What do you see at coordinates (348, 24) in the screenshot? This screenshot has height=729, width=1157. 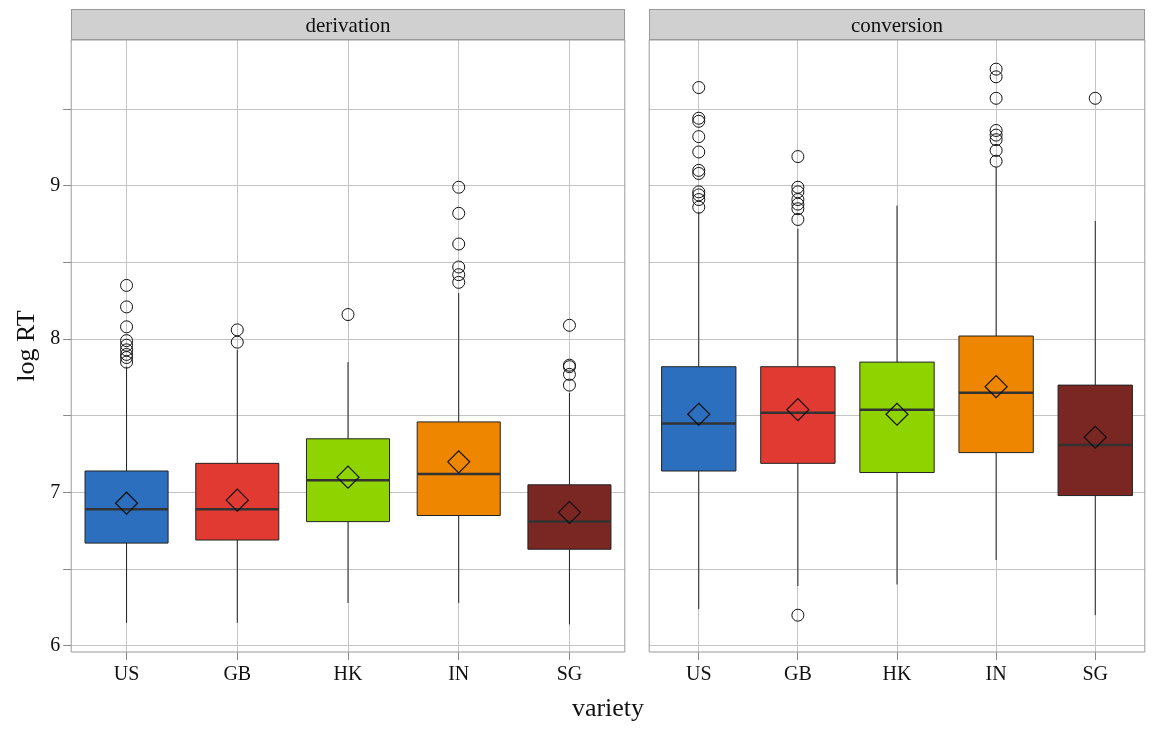 I see `chart-title: derivation` at bounding box center [348, 24].